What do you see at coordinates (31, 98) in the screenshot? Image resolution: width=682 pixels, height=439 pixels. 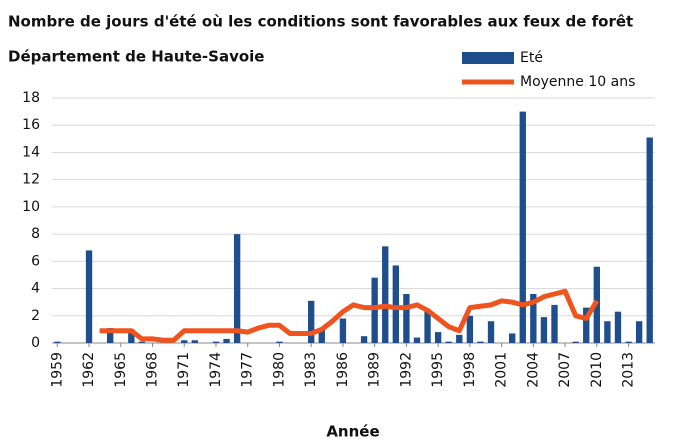 I see `y-tick-label: 18` at bounding box center [31, 98].